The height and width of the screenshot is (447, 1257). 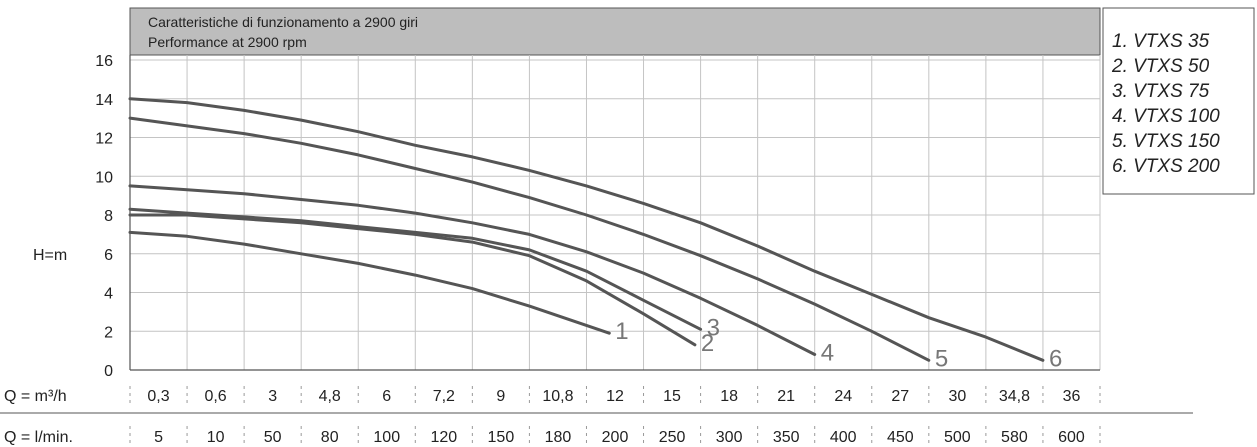 What do you see at coordinates (108, 255) in the screenshot?
I see `y-tick-label: 6` at bounding box center [108, 255].